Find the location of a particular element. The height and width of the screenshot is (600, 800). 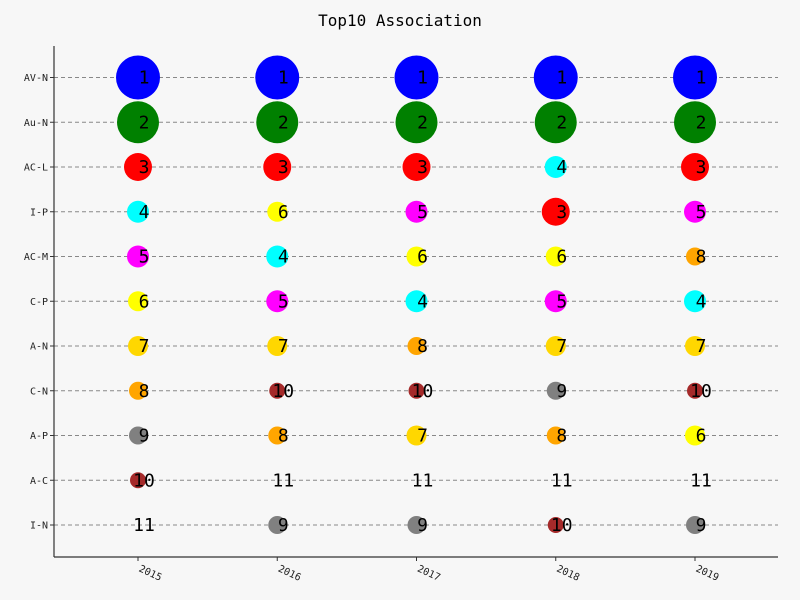

y-tick-label: C-P is located at coordinates (39, 302).